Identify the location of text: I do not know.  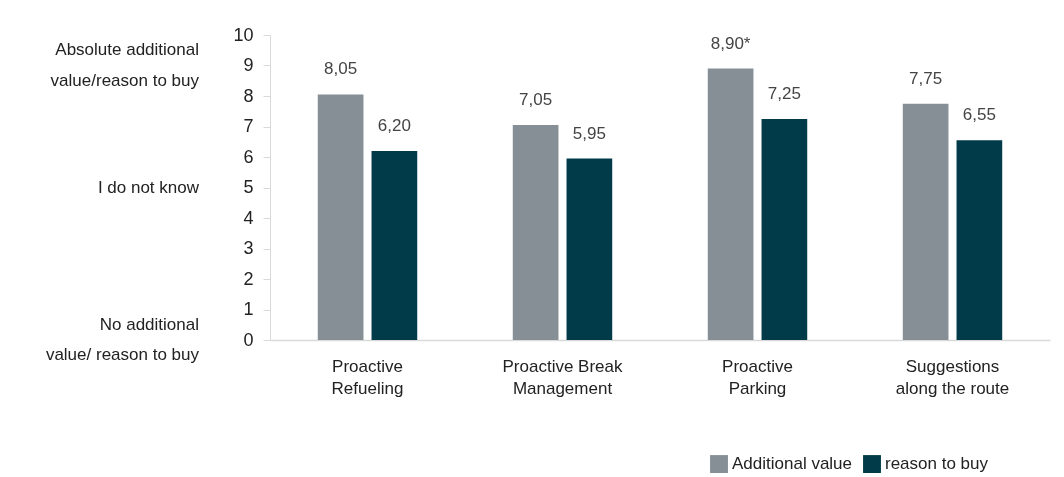
(148, 187).